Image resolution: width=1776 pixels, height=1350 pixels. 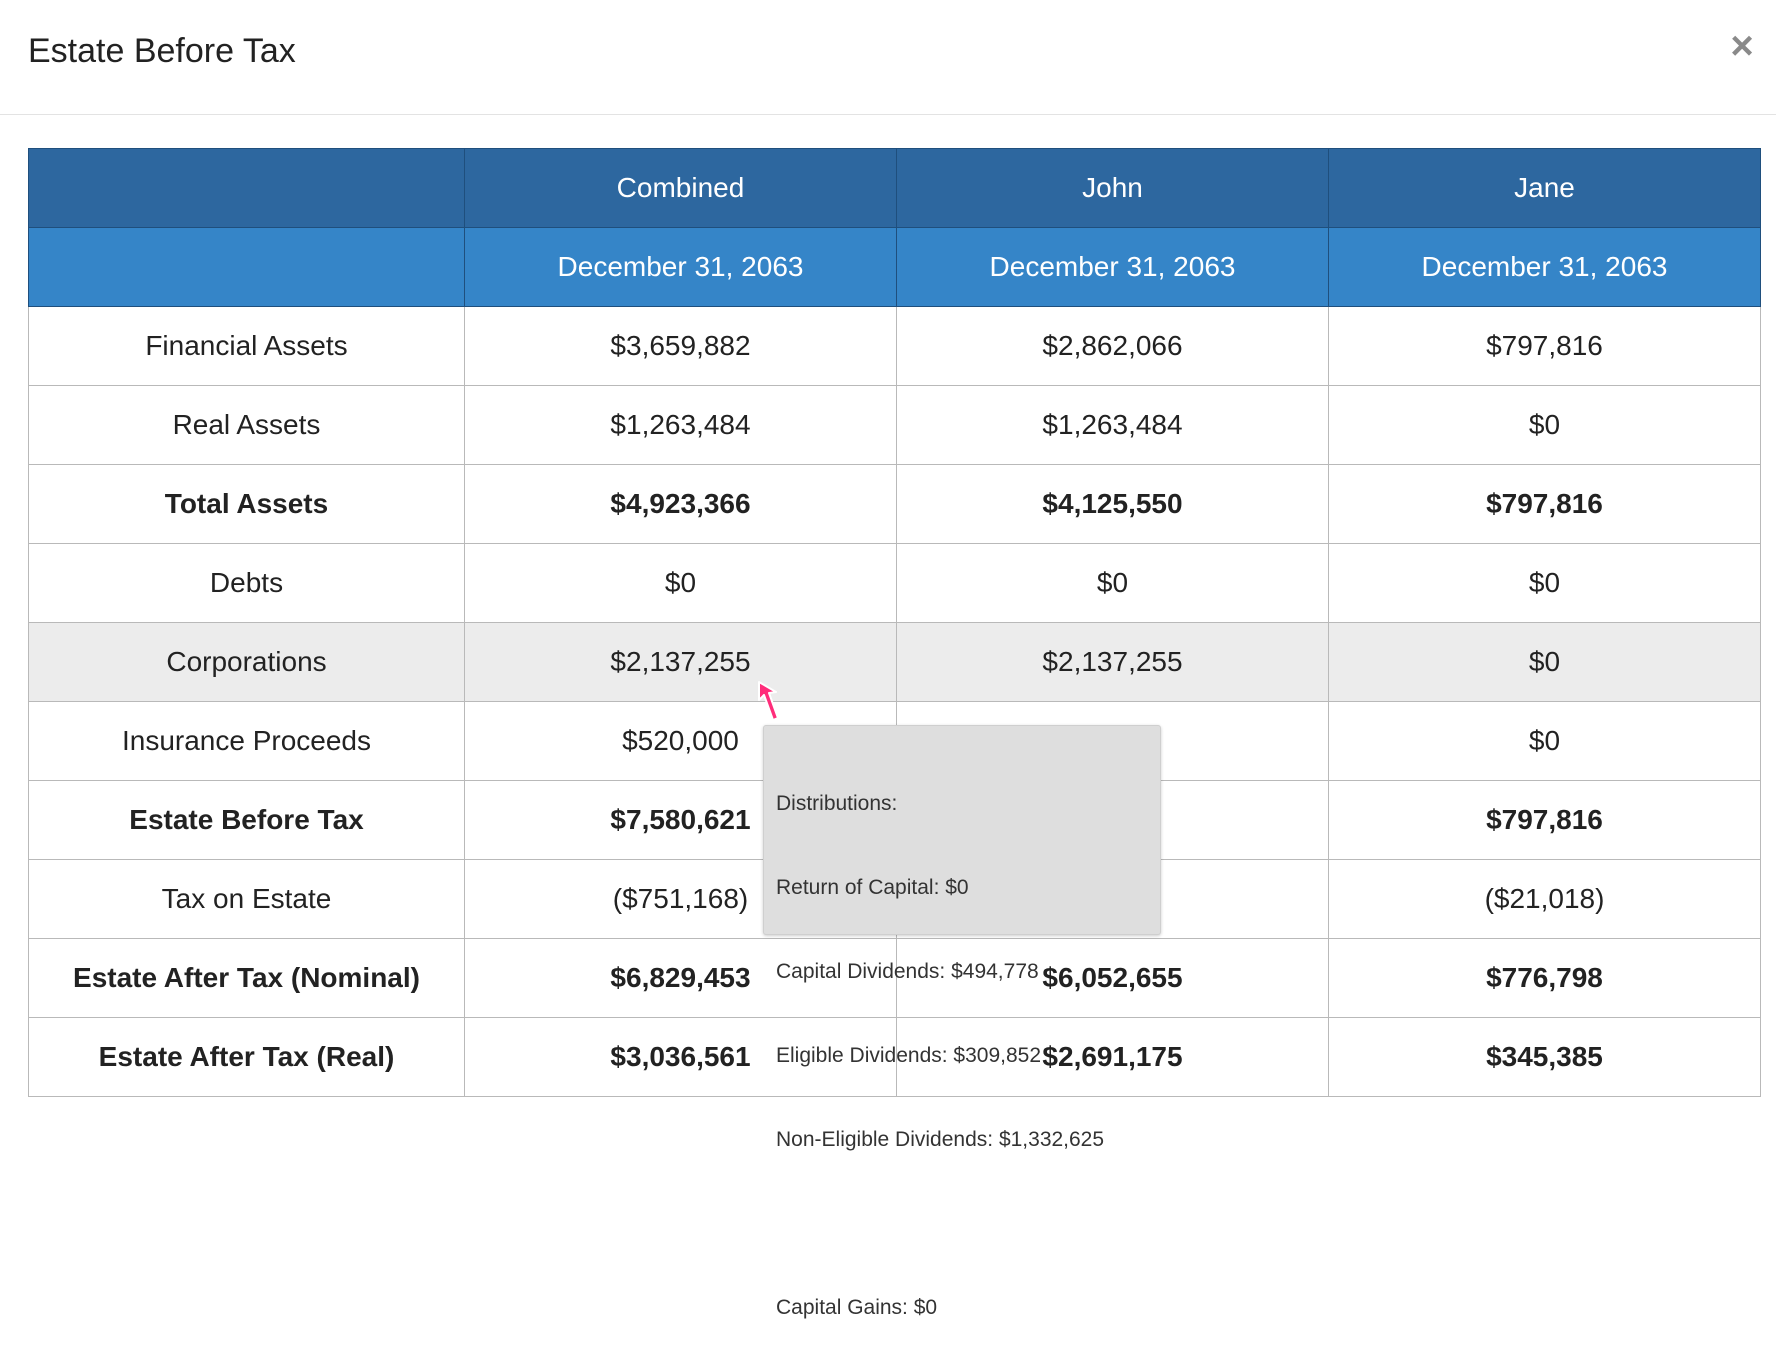 I want to click on row-label: Real Assets, so click(x=246, y=425).